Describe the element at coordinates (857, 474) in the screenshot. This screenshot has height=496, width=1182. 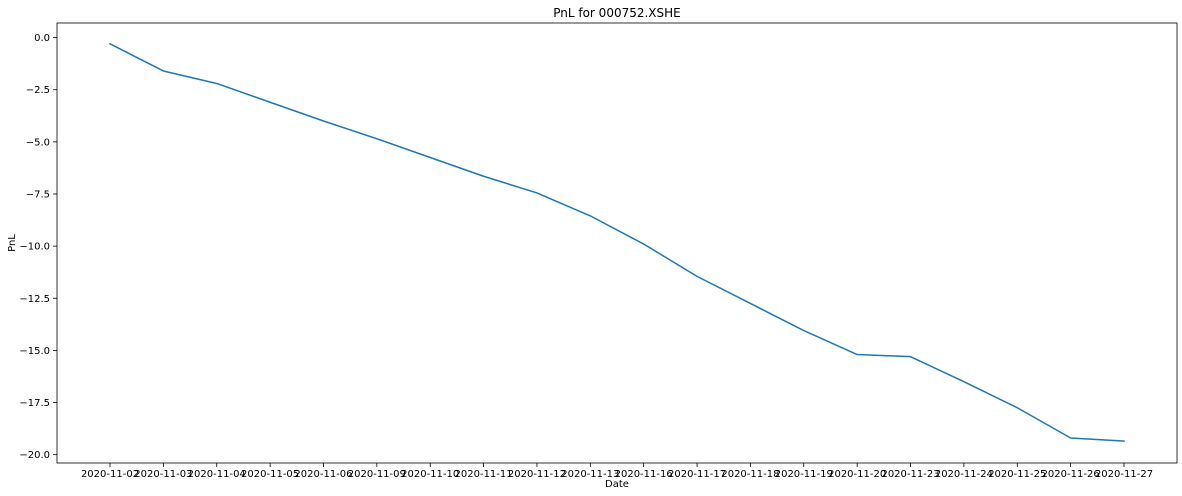
I see `x-tick-label: 2020-11-20` at that location.